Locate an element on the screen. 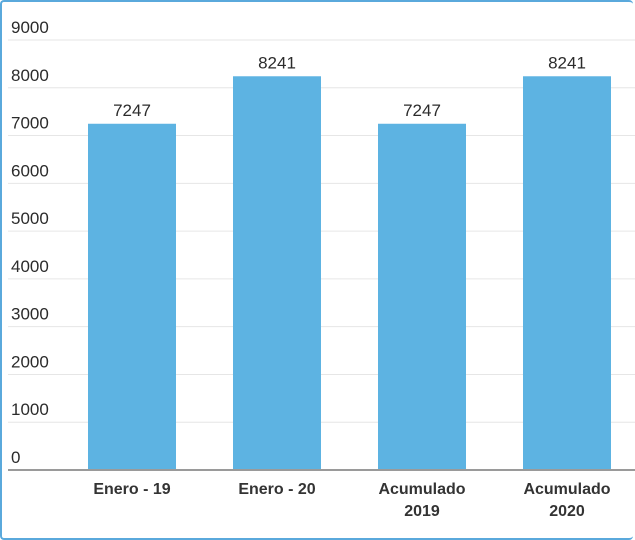 This screenshot has height=540, width=635. y-tick-label: 4000 is located at coordinates (30, 266).